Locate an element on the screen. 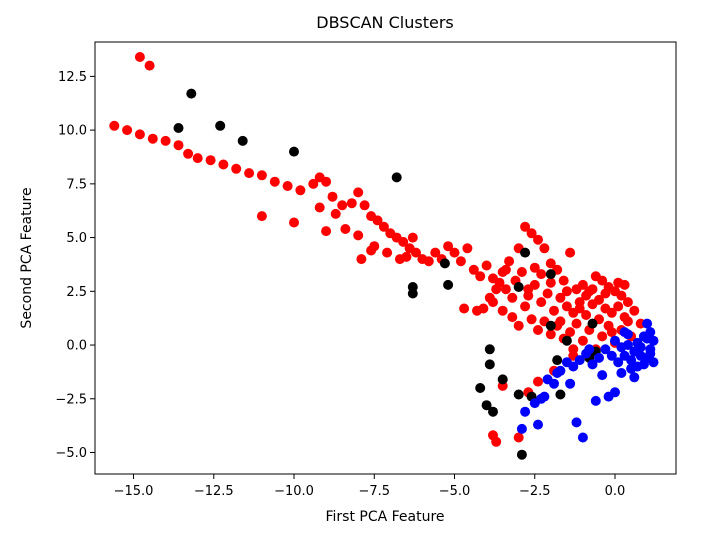 This screenshot has width=718, height=535. x-tick-label: −15.0 is located at coordinates (134, 491).